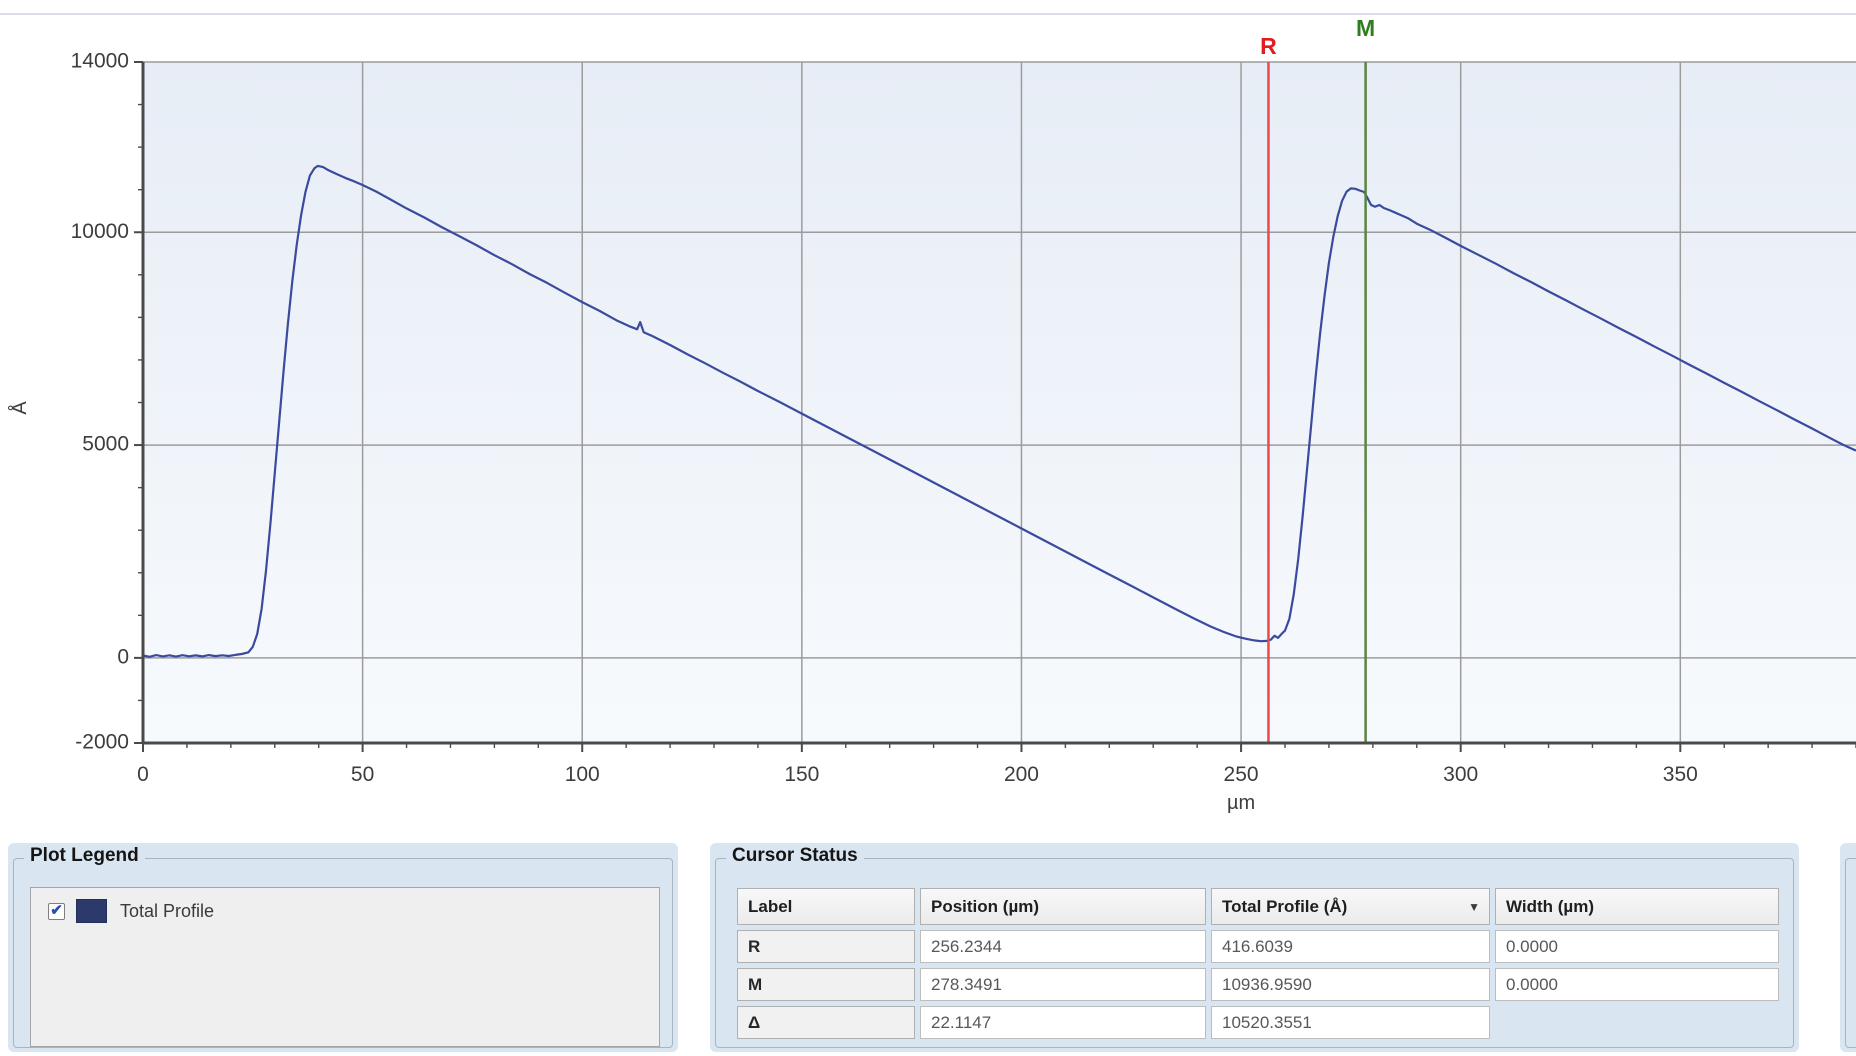 Image resolution: width=1856 pixels, height=1056 pixels. Describe the element at coordinates (1241, 803) in the screenshot. I see `x-axis-label: µm` at that location.